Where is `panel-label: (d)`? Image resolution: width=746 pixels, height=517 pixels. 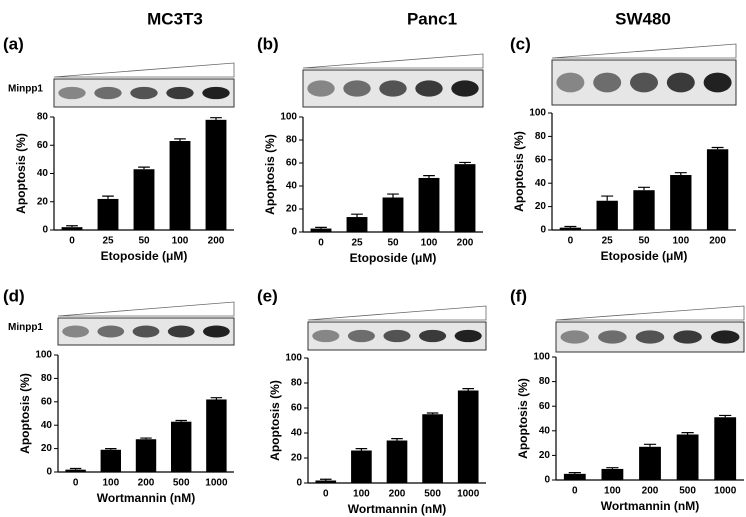
panel-label: (d) is located at coordinates (14, 295).